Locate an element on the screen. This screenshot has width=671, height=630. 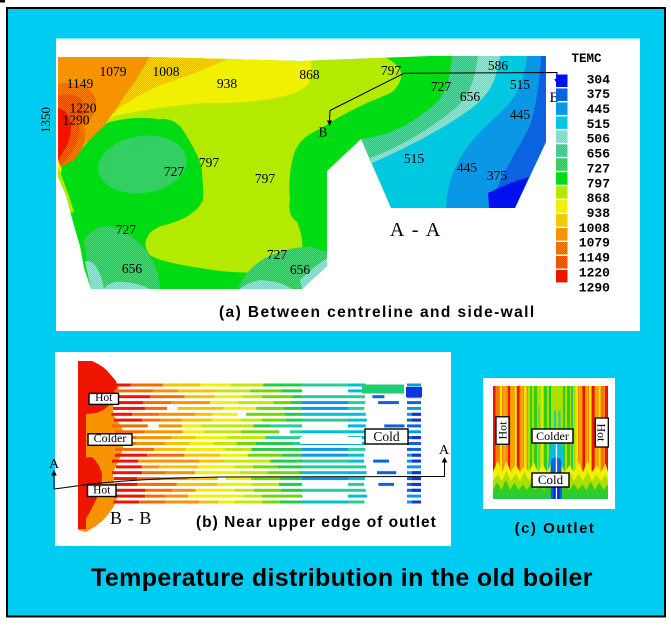
svg-text: (b) Near upper edge of outlet is located at coordinates (316, 522).